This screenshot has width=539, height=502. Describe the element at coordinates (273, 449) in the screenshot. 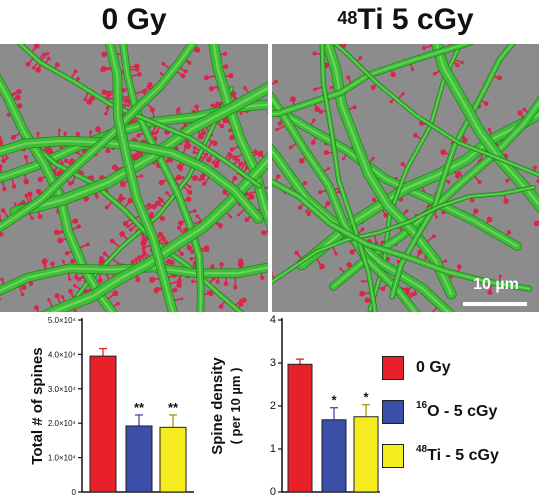

I see `y-tick-label: 1` at that location.